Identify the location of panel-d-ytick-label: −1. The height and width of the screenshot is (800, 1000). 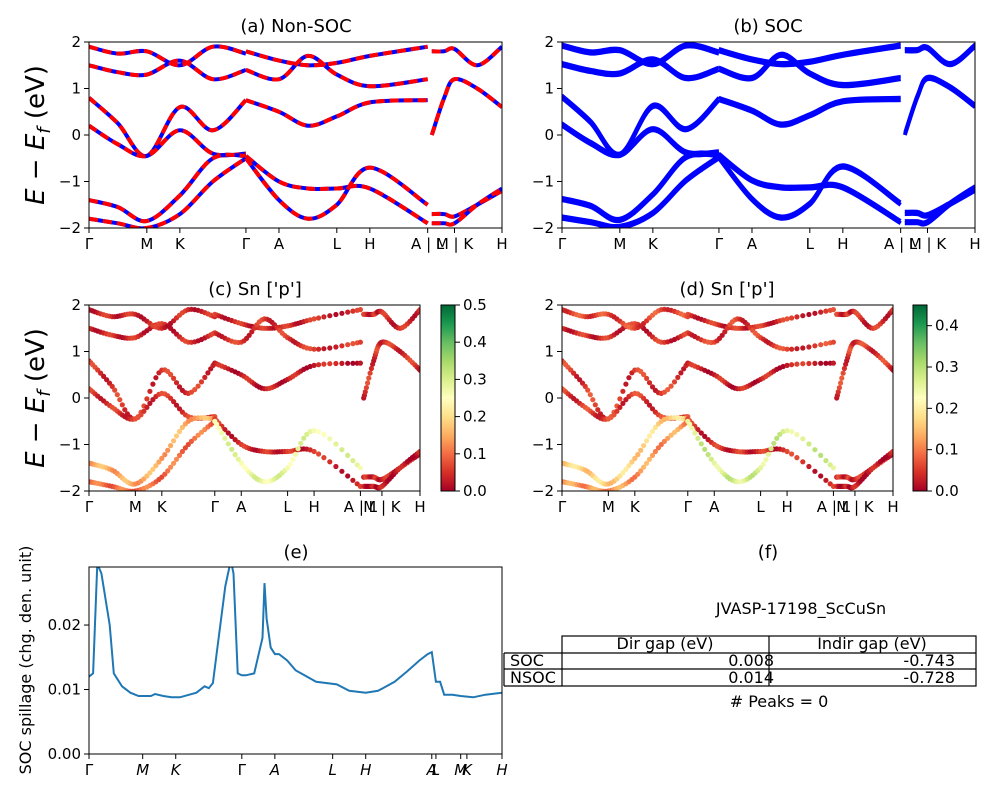
(543, 445).